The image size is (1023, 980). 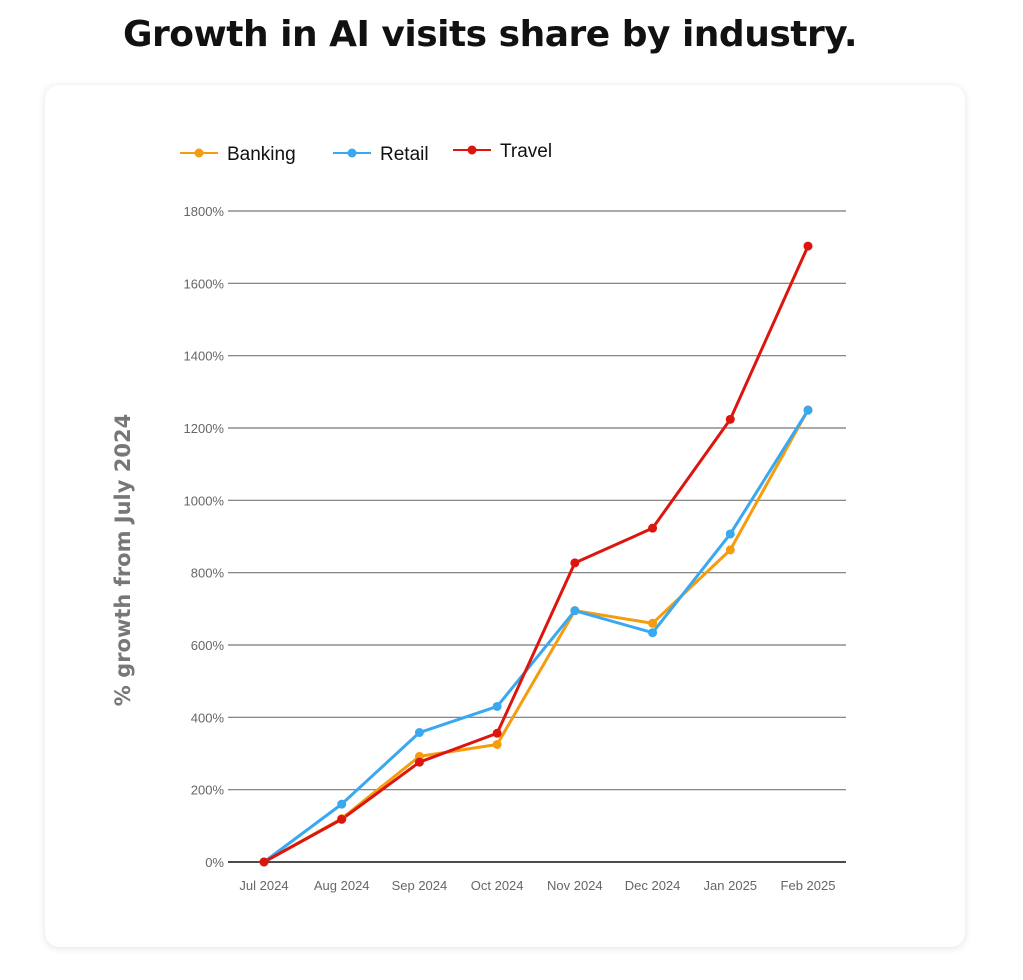 What do you see at coordinates (490, 34) in the screenshot?
I see `chart-title: Growth in AI visits share by industry.` at bounding box center [490, 34].